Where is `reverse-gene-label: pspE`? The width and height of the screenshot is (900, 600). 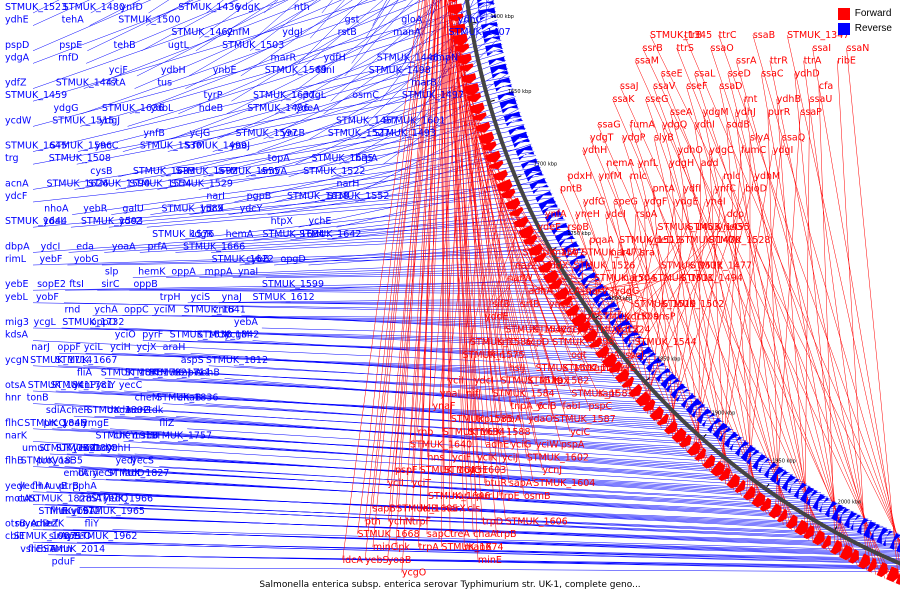 reverse-gene-label: pspE is located at coordinates (70, 45).